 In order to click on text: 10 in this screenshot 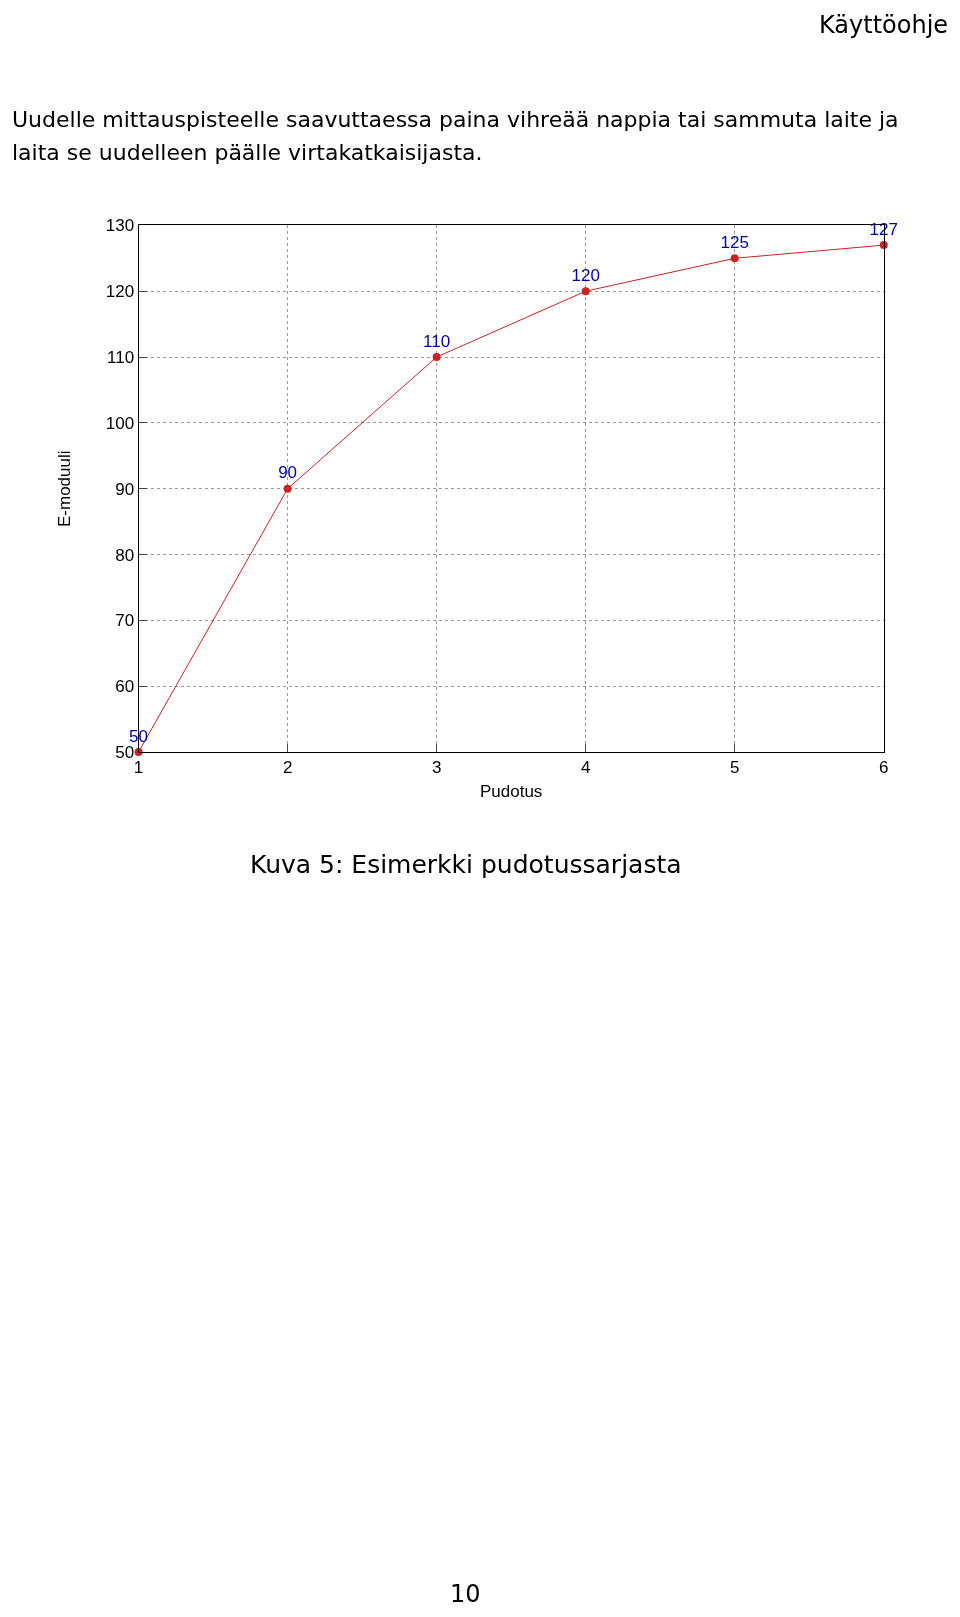, I will do `click(465, 1594)`.